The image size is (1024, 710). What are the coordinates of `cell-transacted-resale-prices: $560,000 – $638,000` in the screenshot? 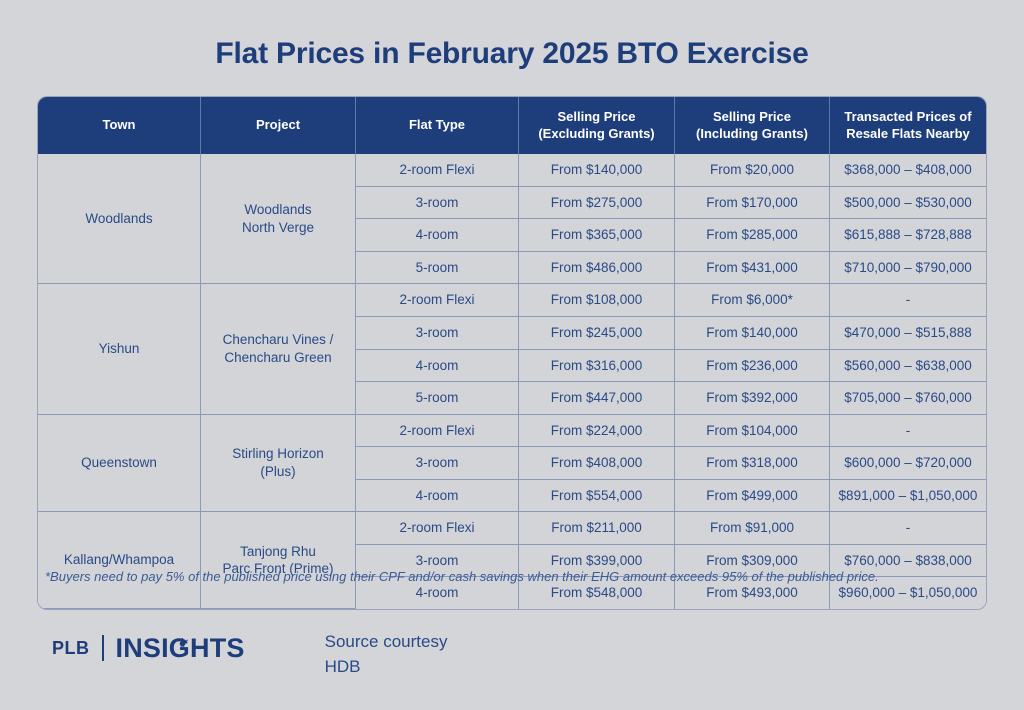 It's located at (908, 366).